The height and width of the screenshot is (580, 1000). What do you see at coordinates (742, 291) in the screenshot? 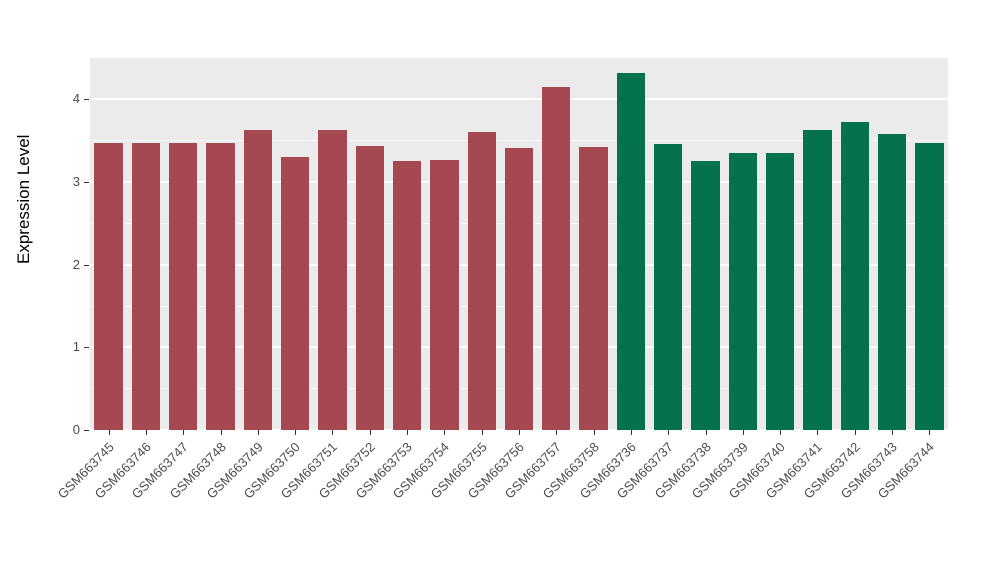
I see `bar-GSM663739` at bounding box center [742, 291].